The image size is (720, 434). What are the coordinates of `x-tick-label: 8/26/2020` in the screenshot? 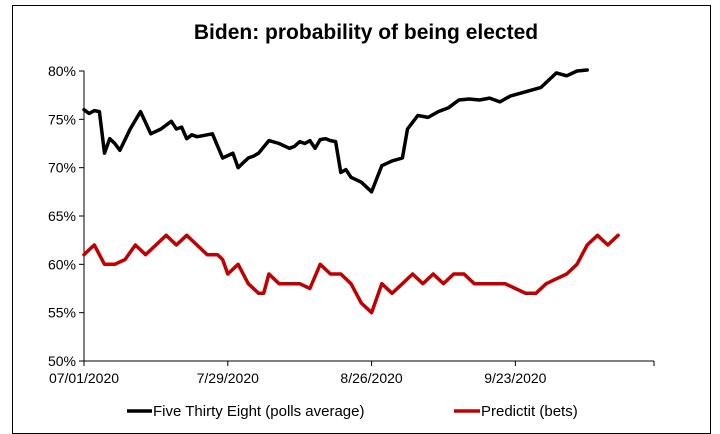 It's located at (371, 378).